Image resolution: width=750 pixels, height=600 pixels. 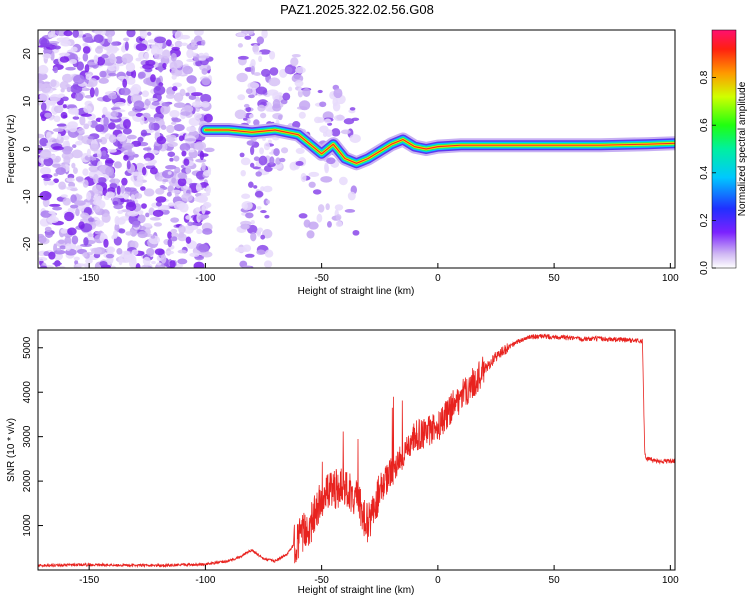 What do you see at coordinates (89, 580) in the screenshot?
I see `x-tick-label: -150` at bounding box center [89, 580].